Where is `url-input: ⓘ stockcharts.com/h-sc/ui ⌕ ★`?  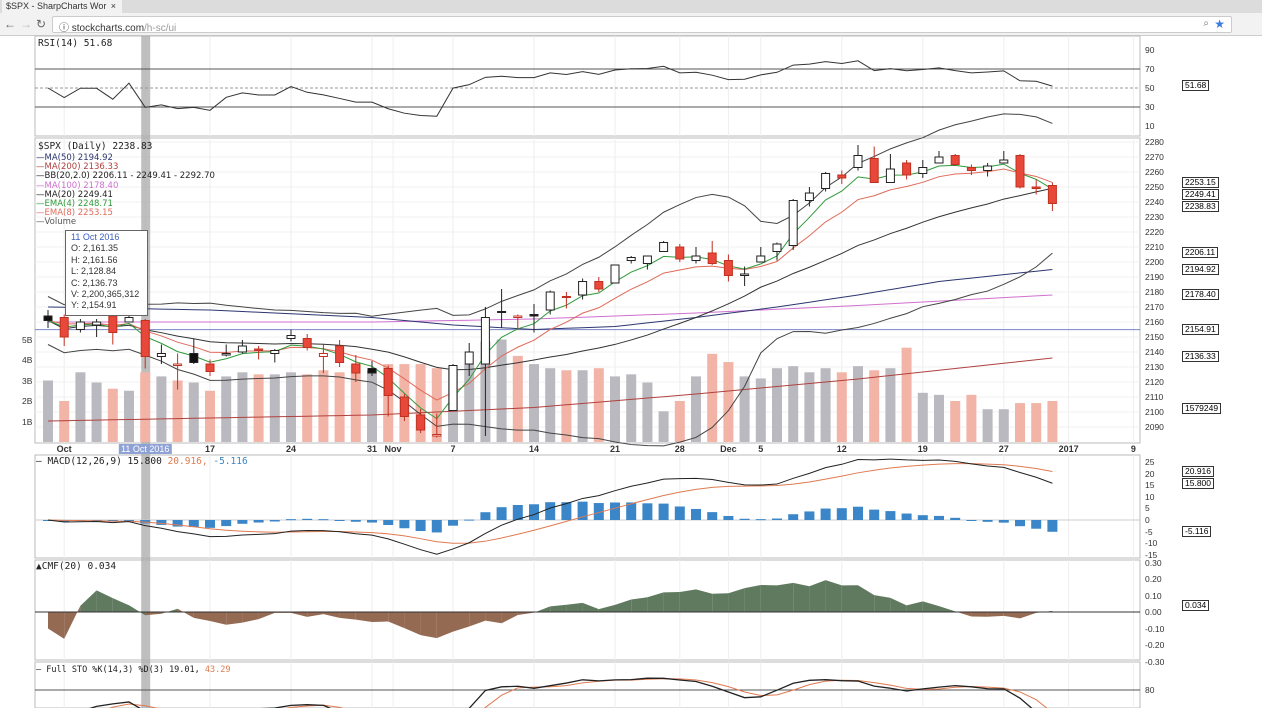 url-input: ⓘ stockcharts.com/h-sc/ui ⌕ ★ is located at coordinates (642, 25).